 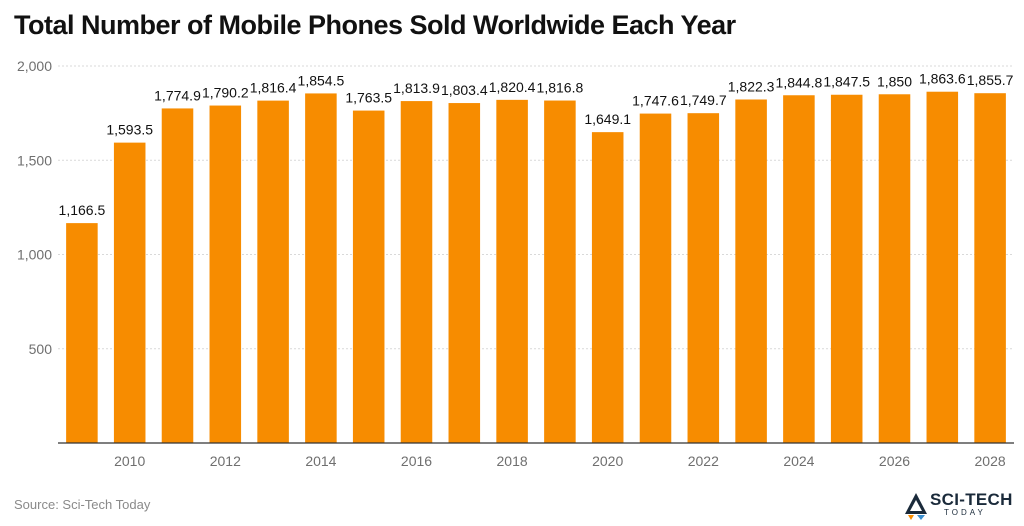 What do you see at coordinates (965, 512) in the screenshot?
I see `brand-tagline: TODAY` at bounding box center [965, 512].